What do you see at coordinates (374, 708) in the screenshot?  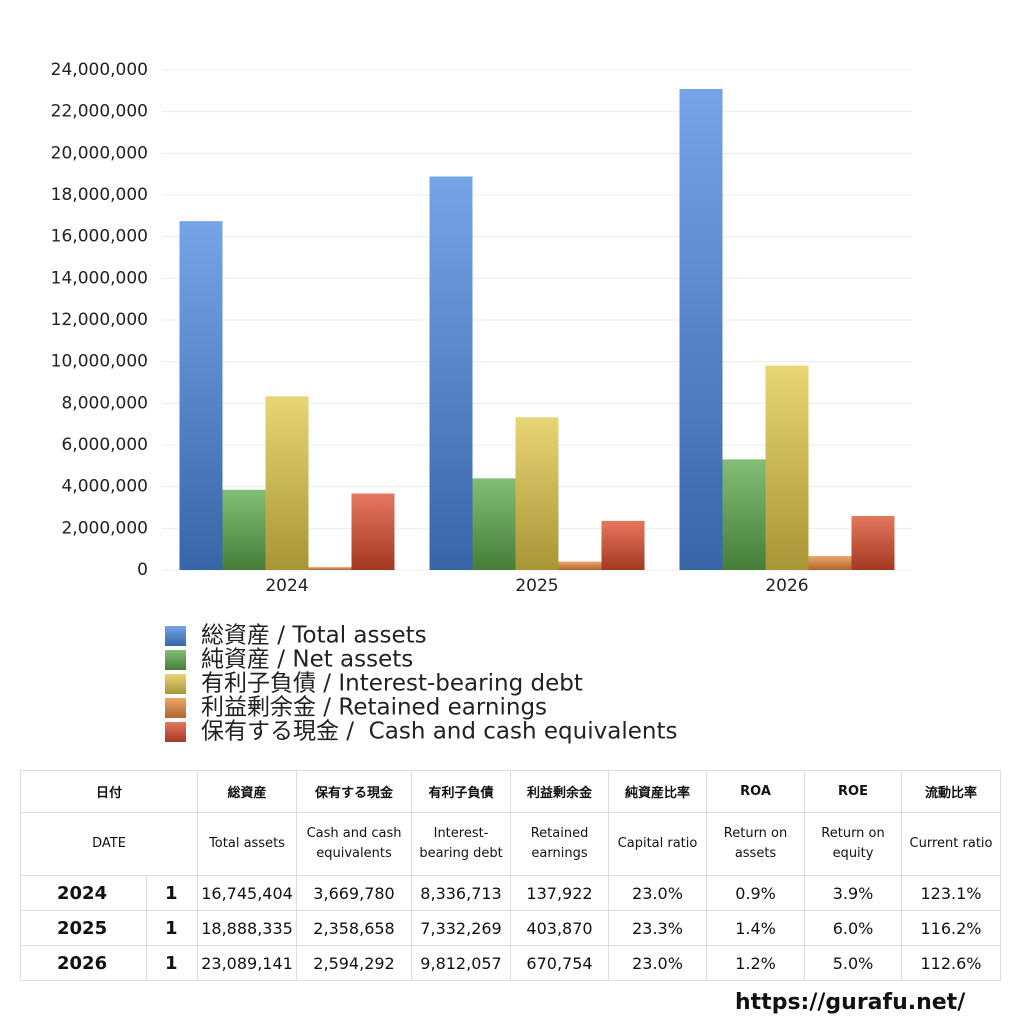 I see `legend-label: 利益剰余金 / Retained earnings` at bounding box center [374, 708].